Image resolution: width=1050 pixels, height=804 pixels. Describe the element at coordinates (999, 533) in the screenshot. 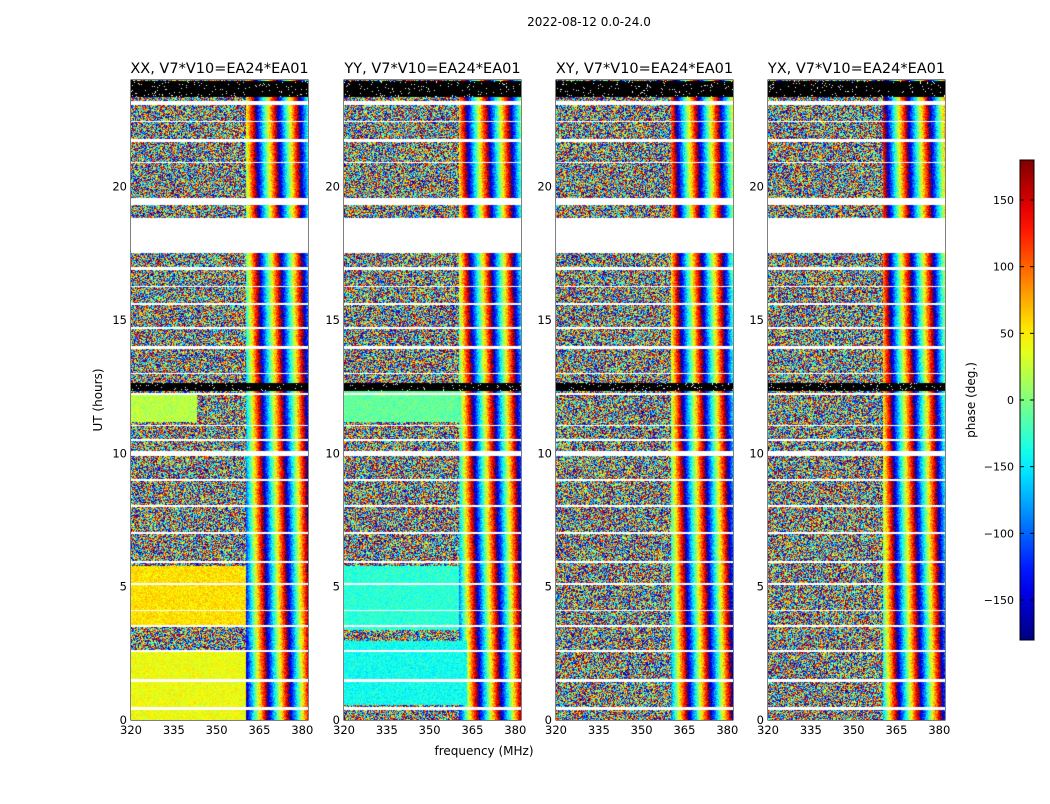

I see `colorbar-tick-label: −100` at that location.